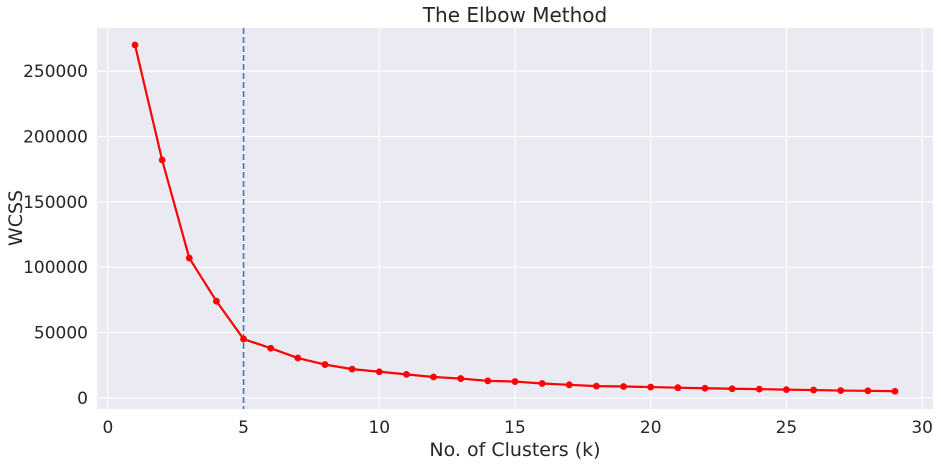  What do you see at coordinates (55, 235) in the screenshot?
I see `y-tick-labels: 0 50000 100000 150000 200000 250000` at bounding box center [55, 235].